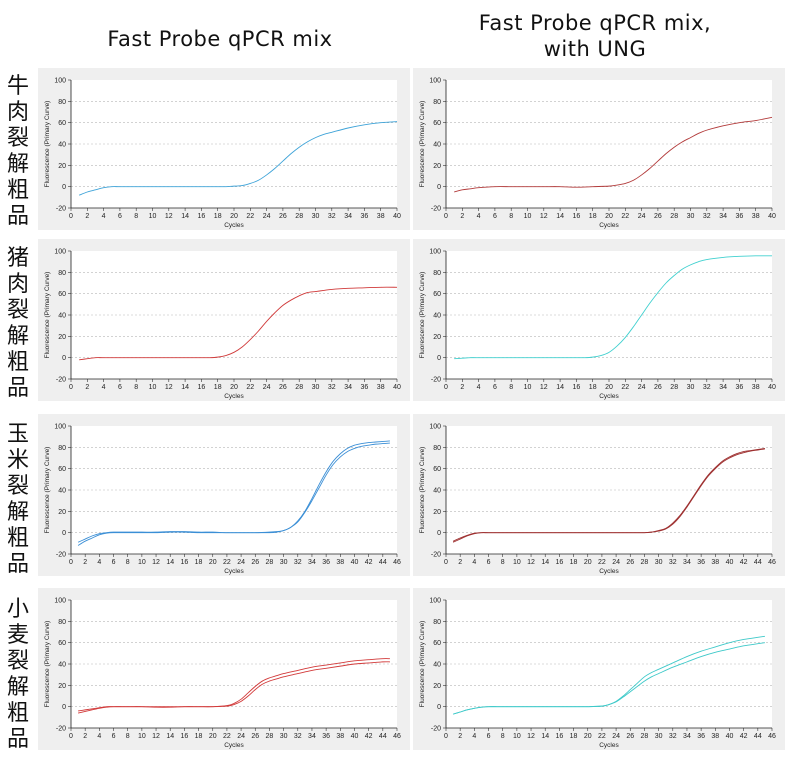 Image resolution: width=791 pixels, height=758 pixels. What do you see at coordinates (153, 387) in the screenshot?
I see `x-tick-label: 10` at bounding box center [153, 387].